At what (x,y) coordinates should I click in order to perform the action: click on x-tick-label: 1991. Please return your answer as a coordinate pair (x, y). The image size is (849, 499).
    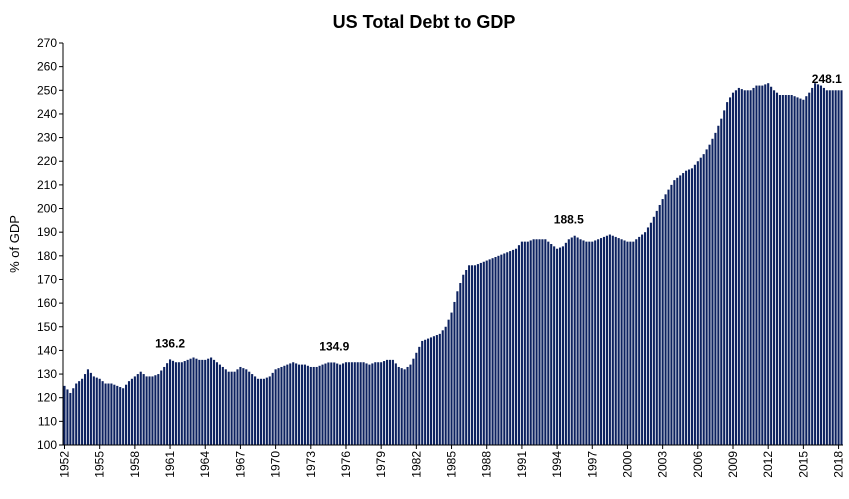
    Looking at the image, I should click on (522, 464).